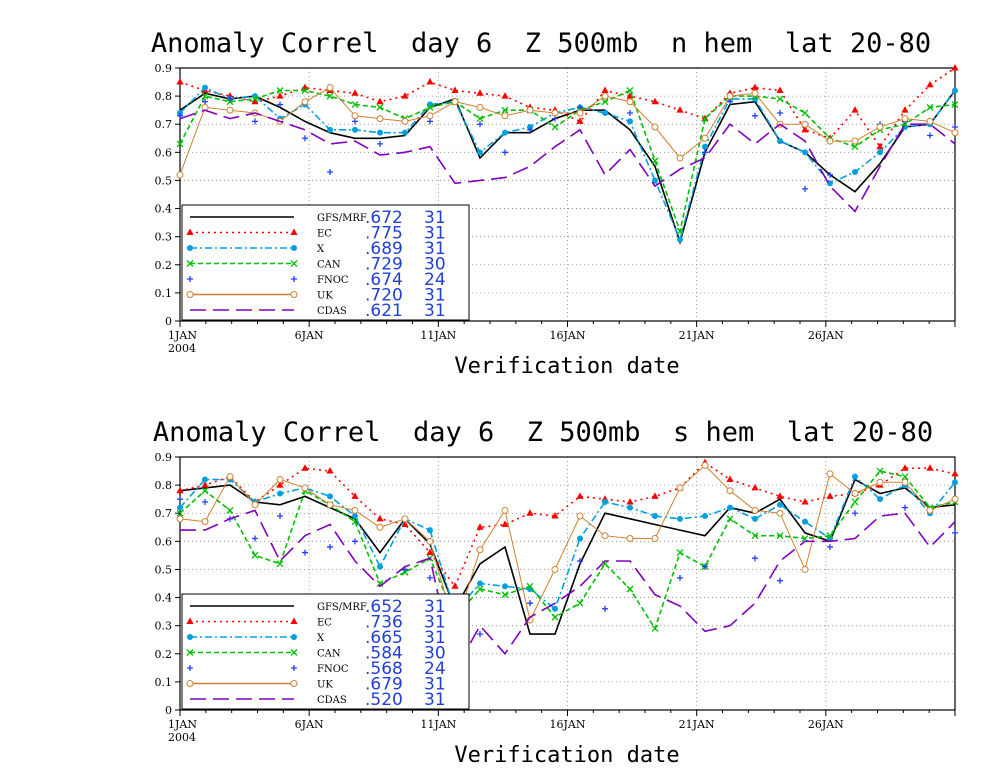 The width and height of the screenshot is (1000, 777). Describe the element at coordinates (318, 311) in the screenshot. I see `legend-item: CDAS .621 31` at that location.